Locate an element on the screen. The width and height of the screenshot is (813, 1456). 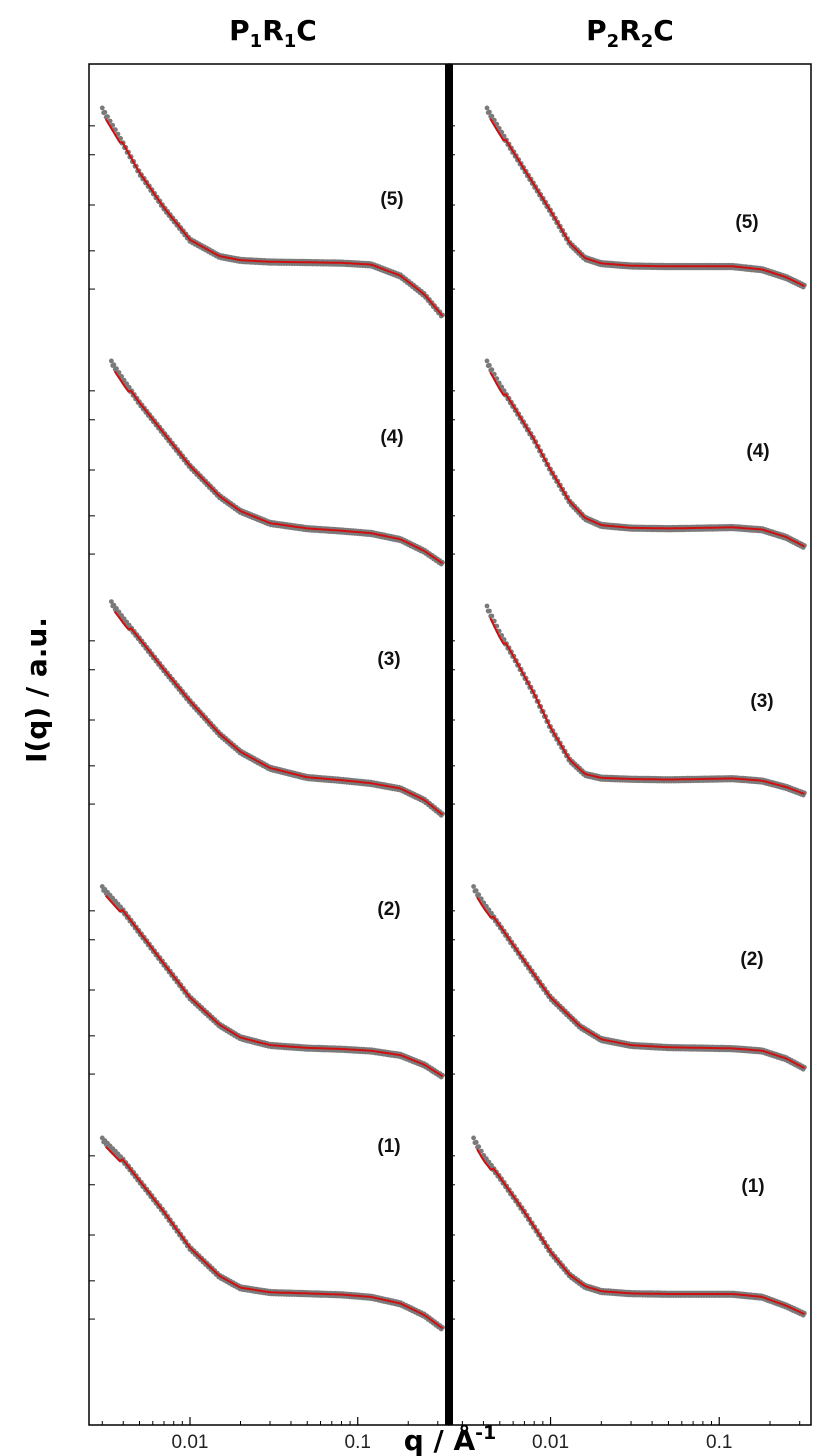
y-axis-title: I(q) / a.u. is located at coordinates (36, 690).